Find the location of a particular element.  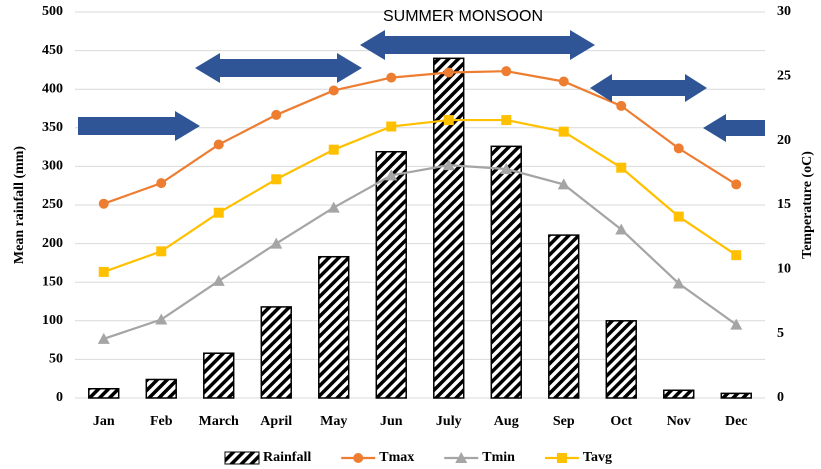

y2-tick-label: 15 is located at coordinates (784, 204).